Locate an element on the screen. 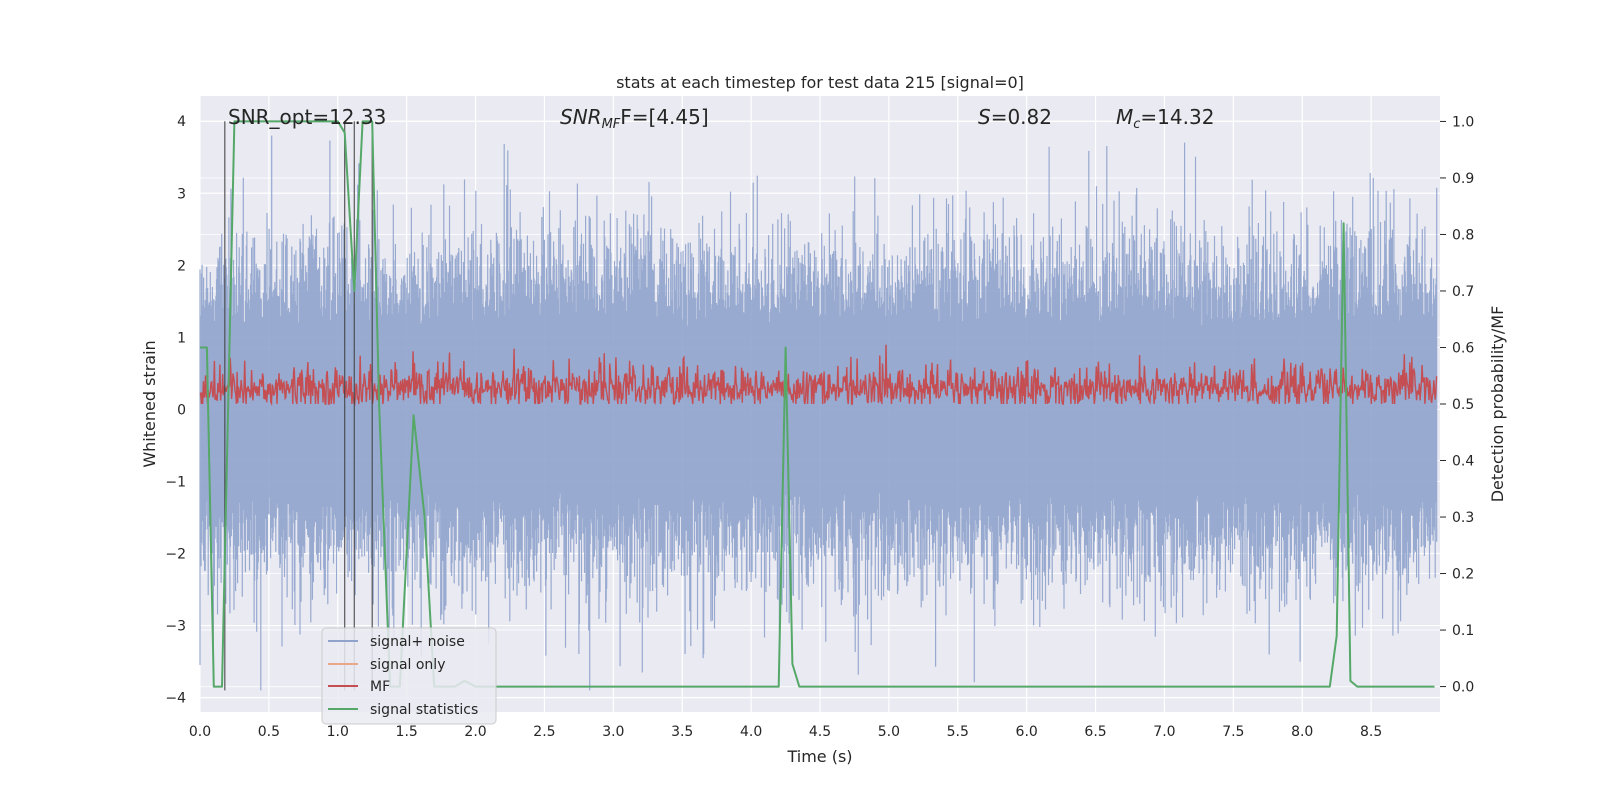  y-left-tick-0: 4 is located at coordinates (181, 122).